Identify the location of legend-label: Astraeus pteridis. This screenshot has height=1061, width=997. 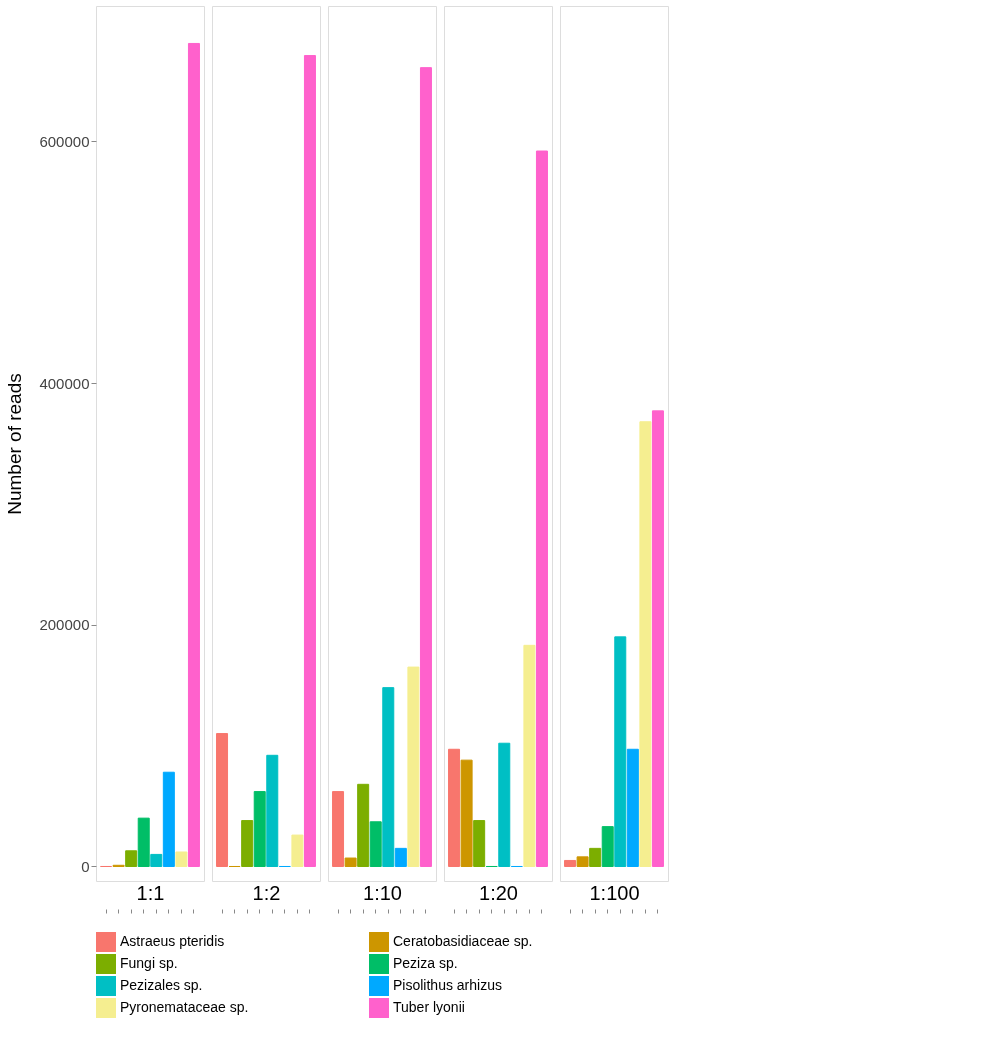
(172, 941).